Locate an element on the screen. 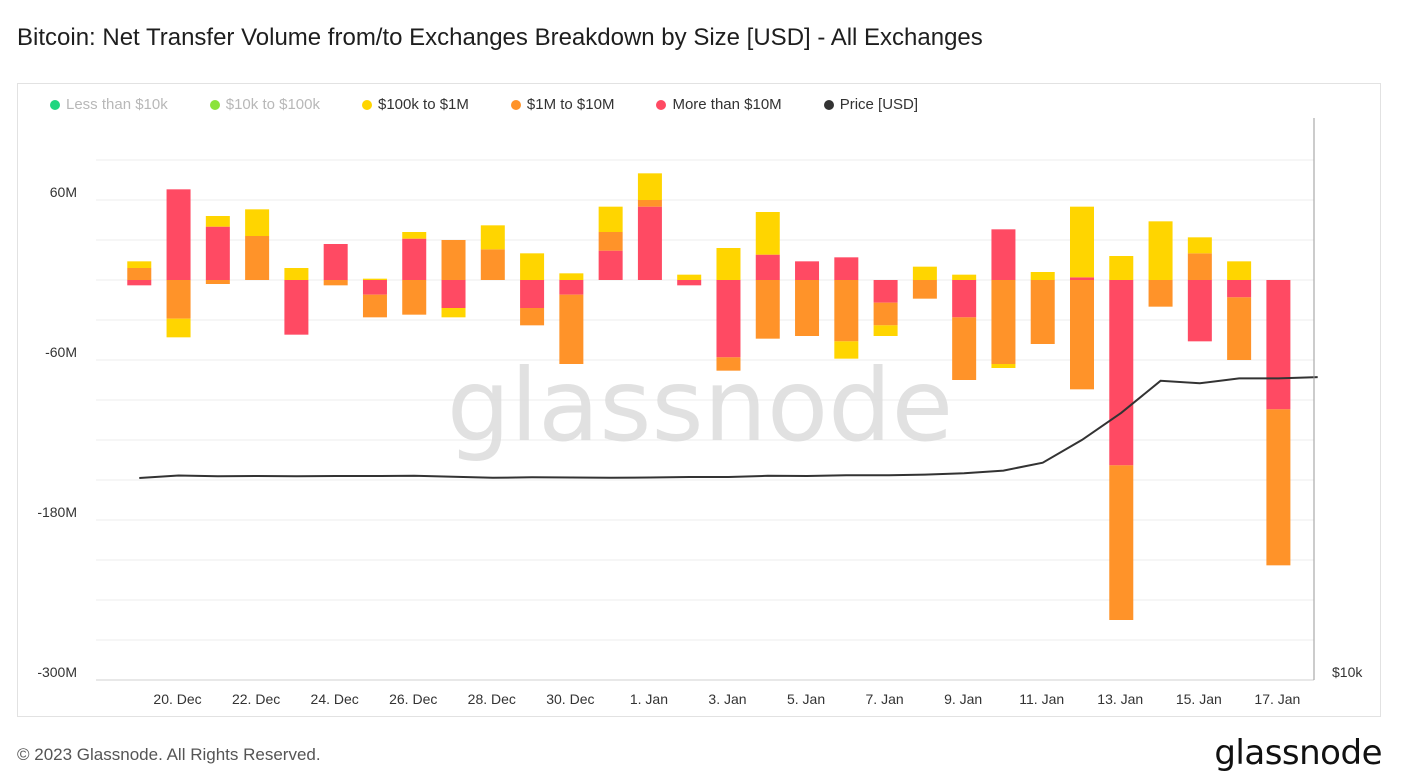 This screenshot has height=781, width=1402. legend-item-less-10k: Less than $10k is located at coordinates (109, 104).